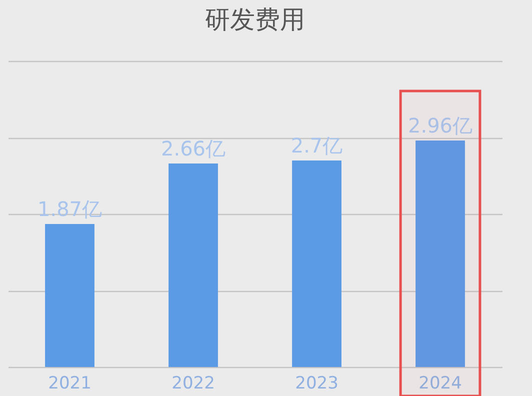 The height and width of the screenshot is (396, 532). I want to click on x-tick-label: 2024, so click(440, 384).